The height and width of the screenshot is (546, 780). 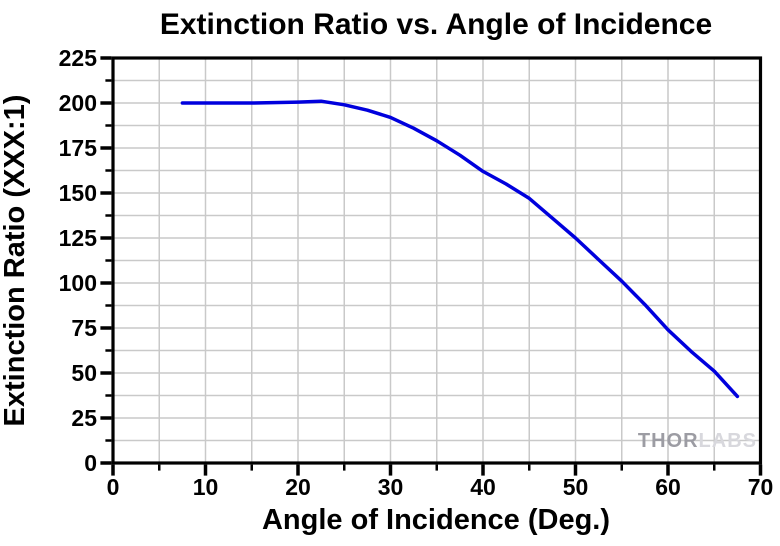 I want to click on x-tick-label: 0, so click(x=113, y=487).